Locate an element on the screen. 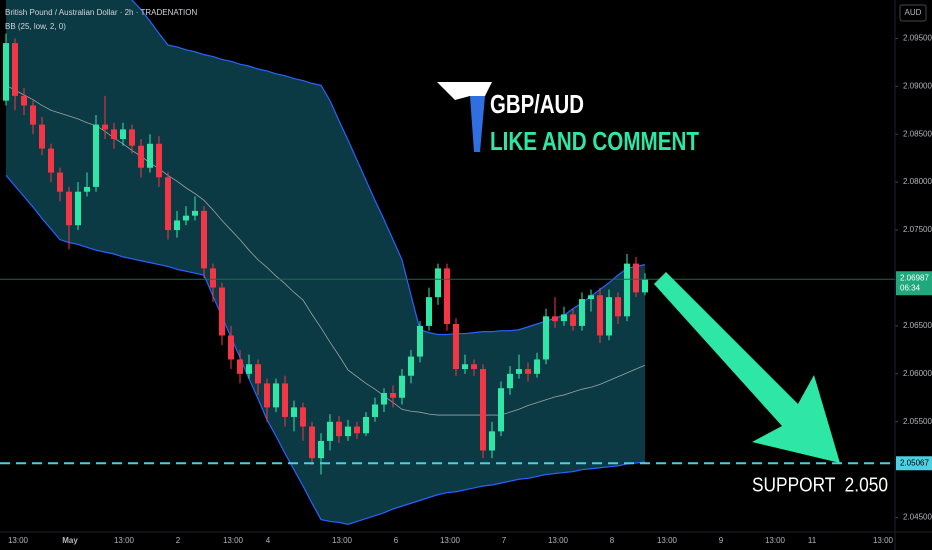  currency-box is located at coordinates (913, 13).